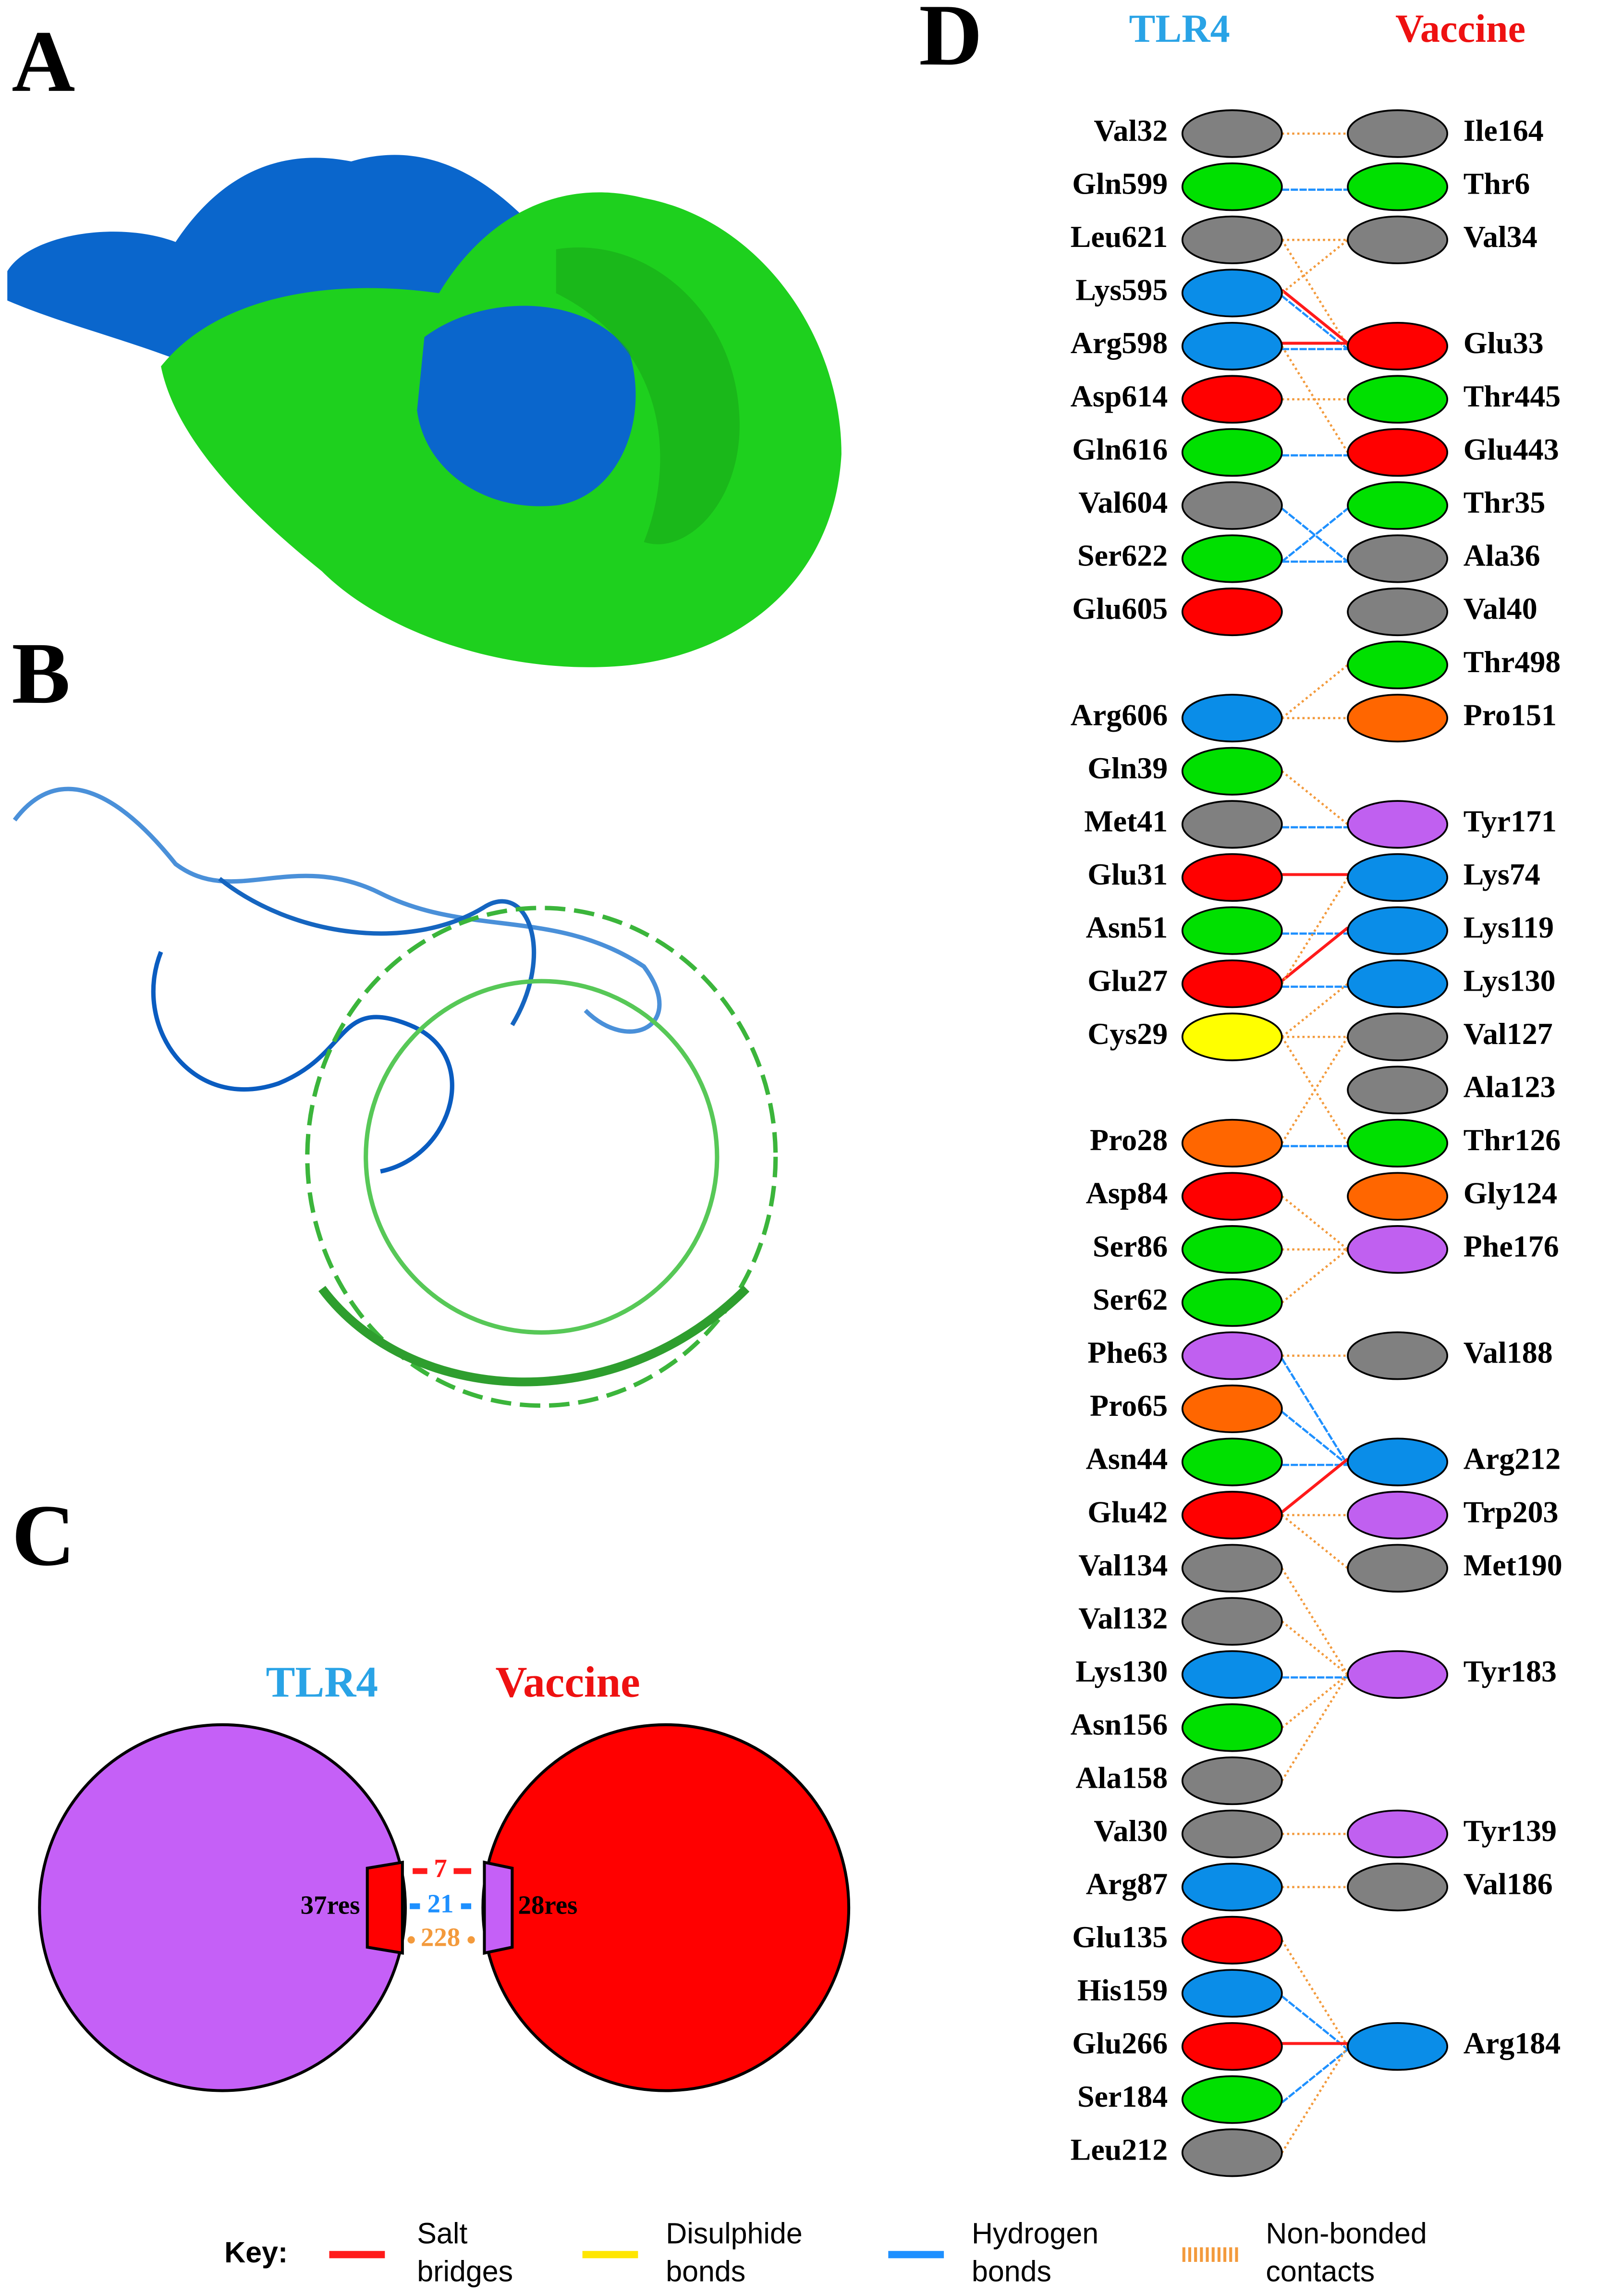  Describe the element at coordinates (1123, 502) in the screenshot. I see `residue-label: Val604` at that location.